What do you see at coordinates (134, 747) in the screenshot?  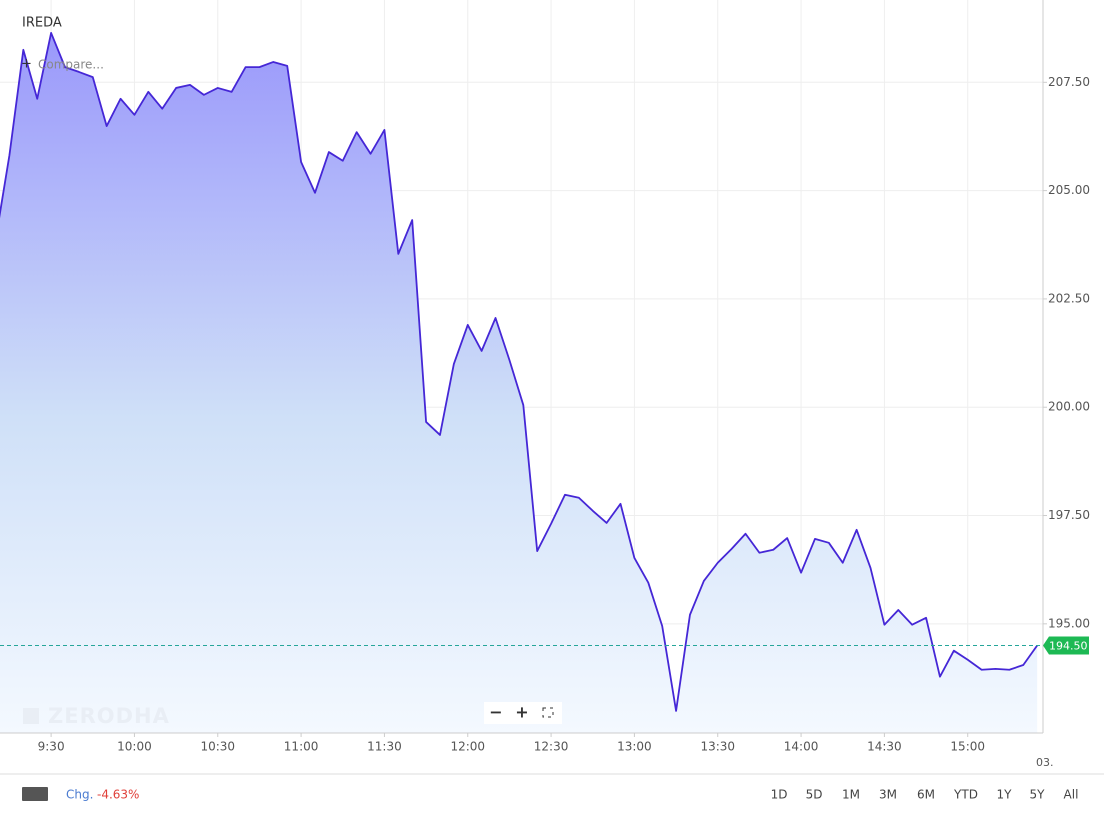 I see `x-tick-label: 10:00` at bounding box center [134, 747].